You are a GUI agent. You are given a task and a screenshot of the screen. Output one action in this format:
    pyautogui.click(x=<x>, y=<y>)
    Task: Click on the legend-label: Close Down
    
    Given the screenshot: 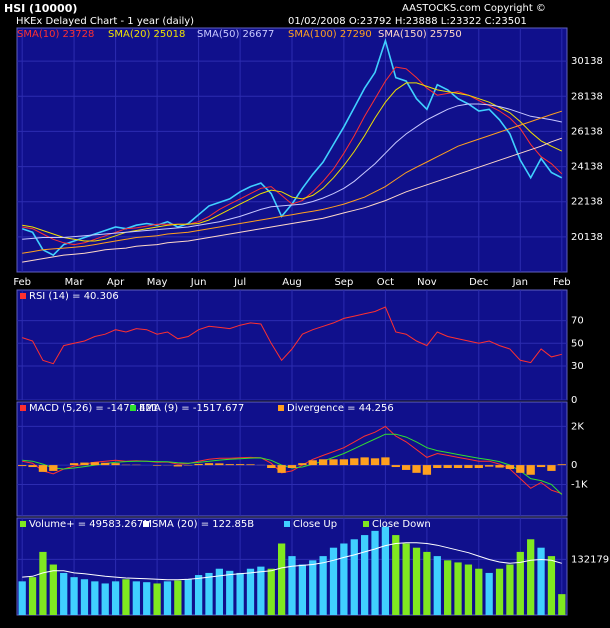 What is the action you would take?
    pyautogui.click(x=401, y=524)
    